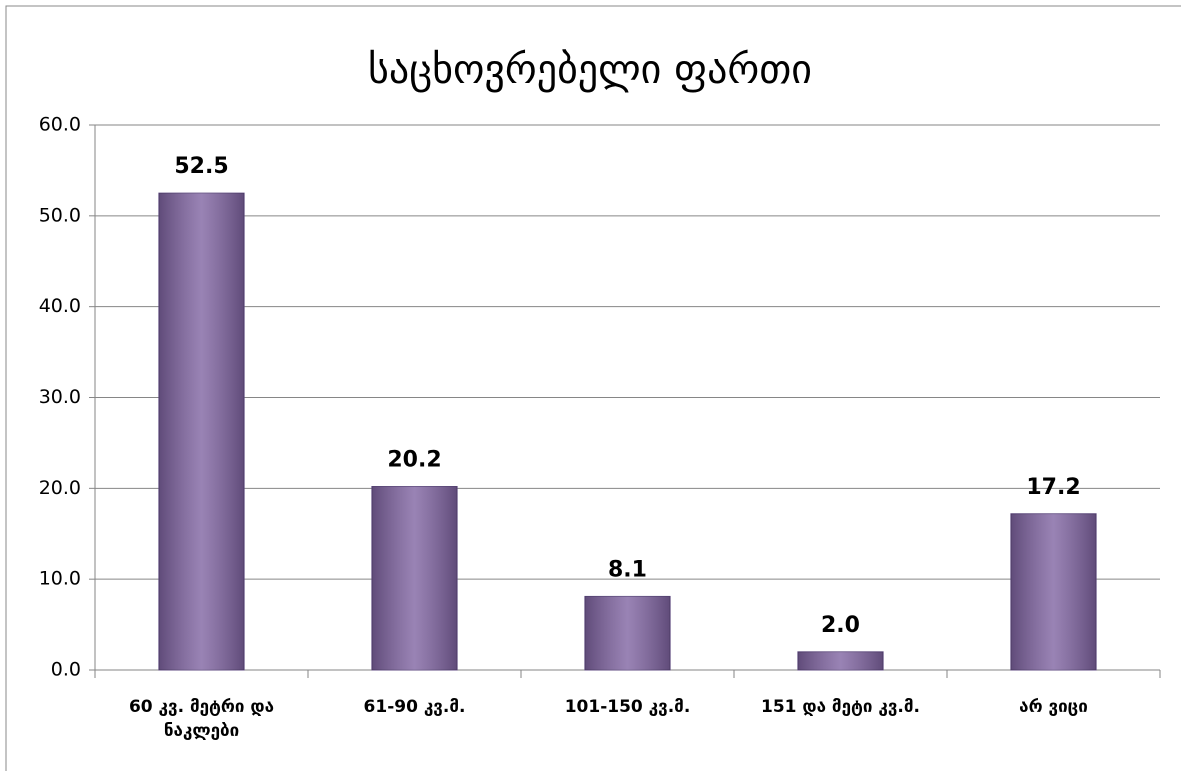  I want to click on y-tick-label: 10.0, so click(60, 579).